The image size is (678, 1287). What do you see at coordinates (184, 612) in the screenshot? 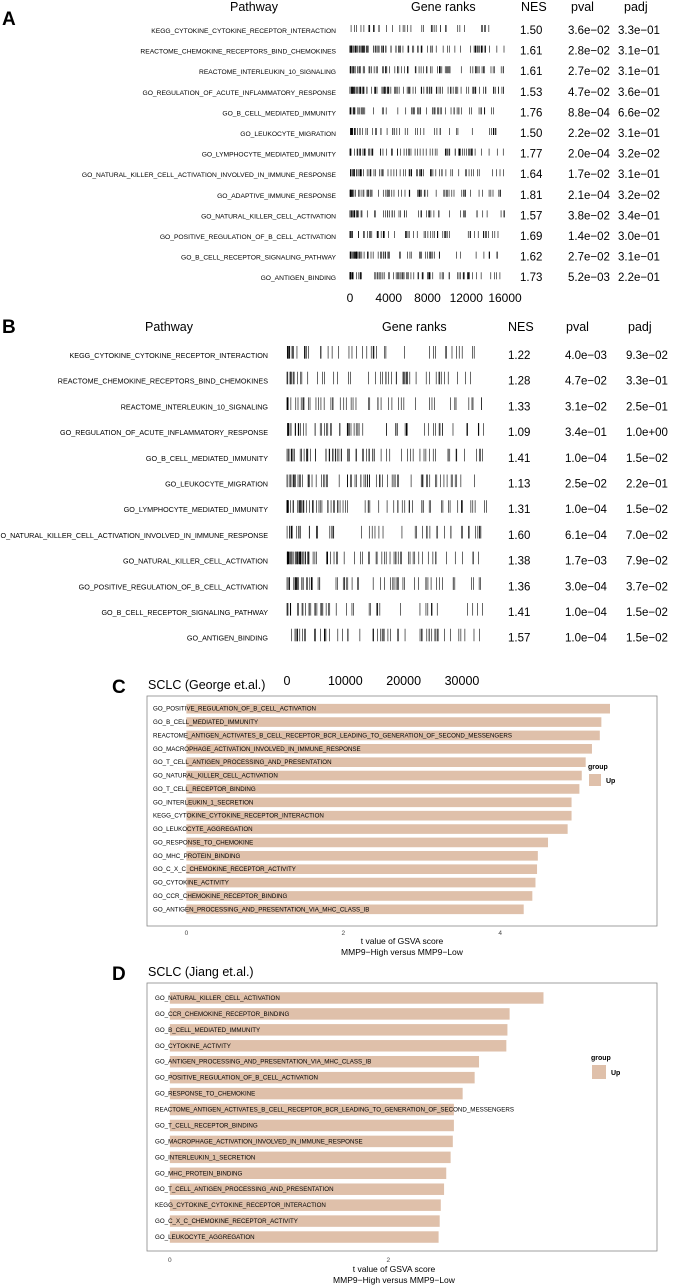
I see `gsea-pathway-label: GO_B_CELL_RECEPTOR_SIGNALING_PATHWAY` at bounding box center [184, 612].